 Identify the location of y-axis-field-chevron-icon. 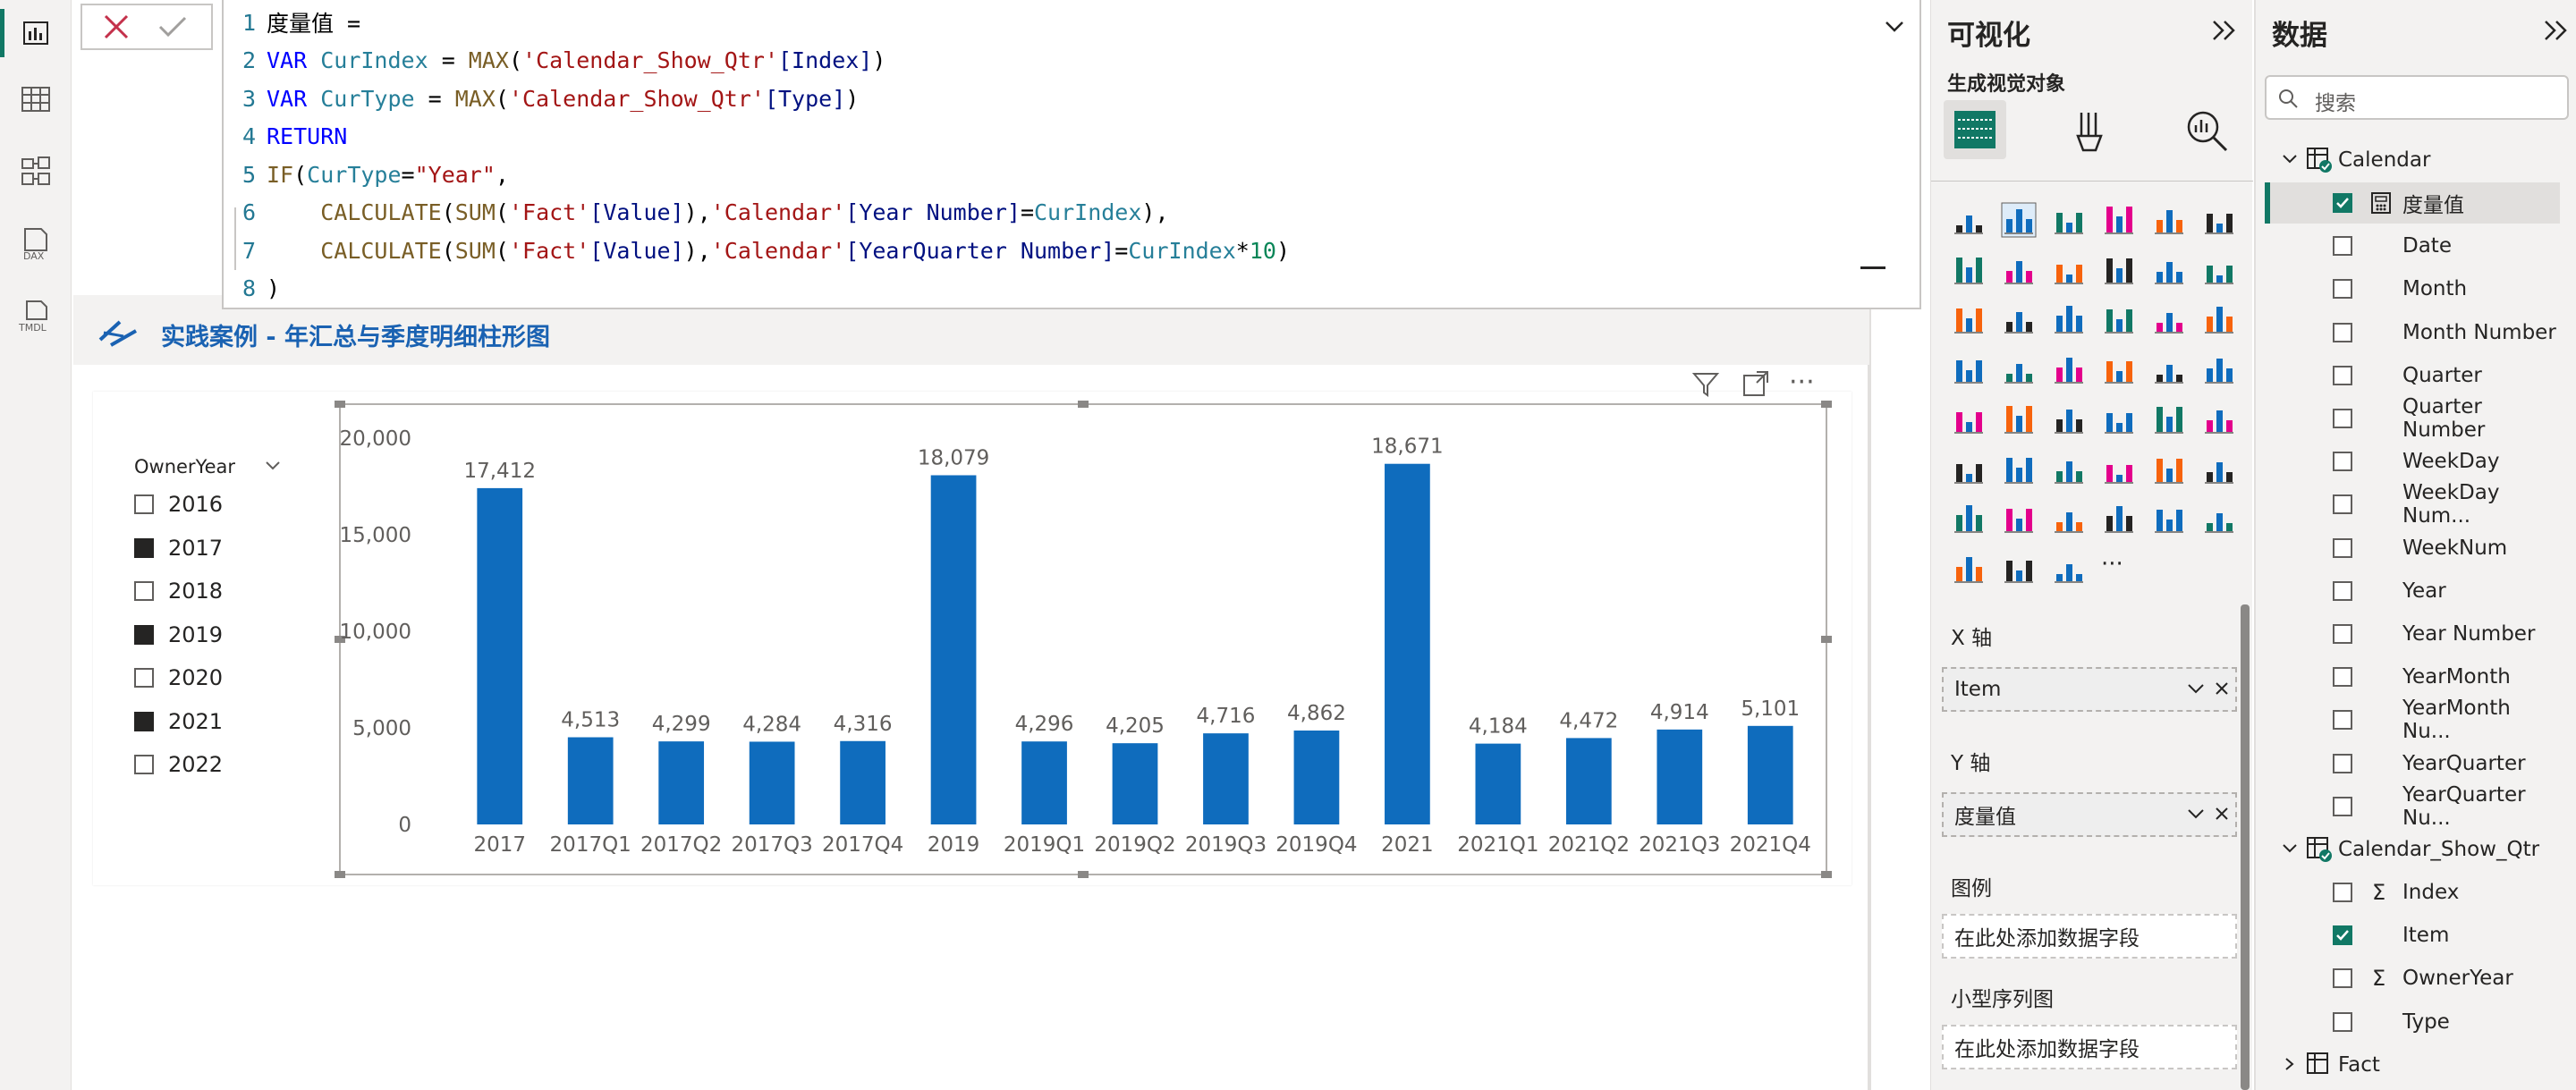
(2196, 813).